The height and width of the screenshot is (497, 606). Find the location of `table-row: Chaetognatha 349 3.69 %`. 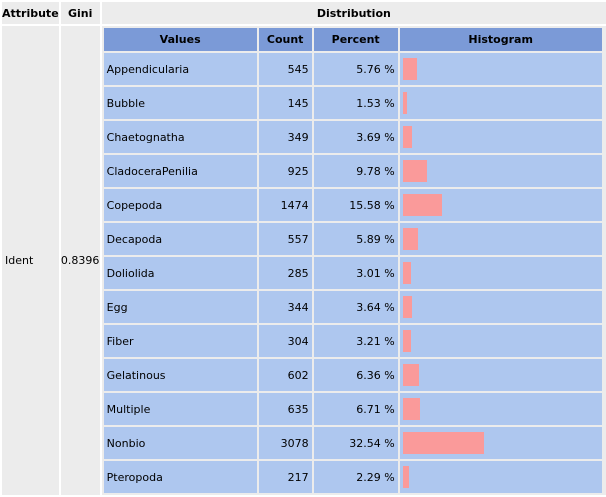

table-row: Chaetognatha 349 3.69 % is located at coordinates (352, 137).